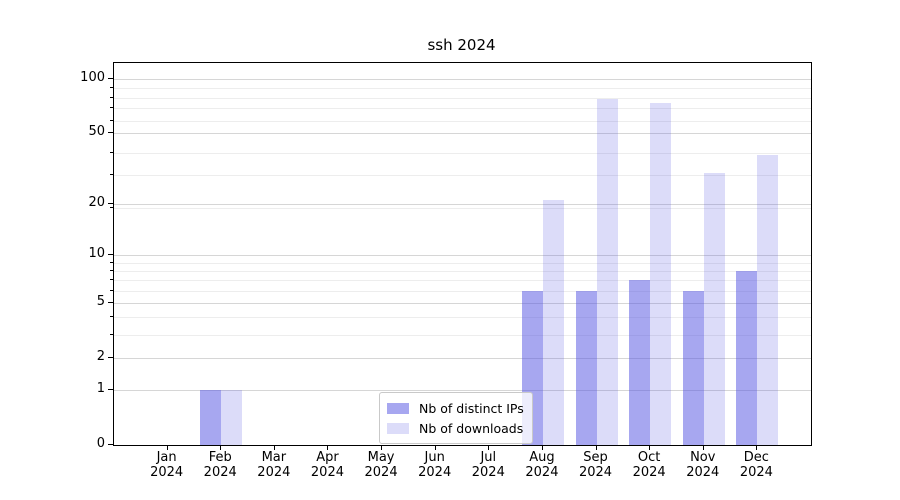 This screenshot has height=500, width=900. Describe the element at coordinates (398, 408) in the screenshot. I see `legend-swatch-distinct-ips-icon` at that location.